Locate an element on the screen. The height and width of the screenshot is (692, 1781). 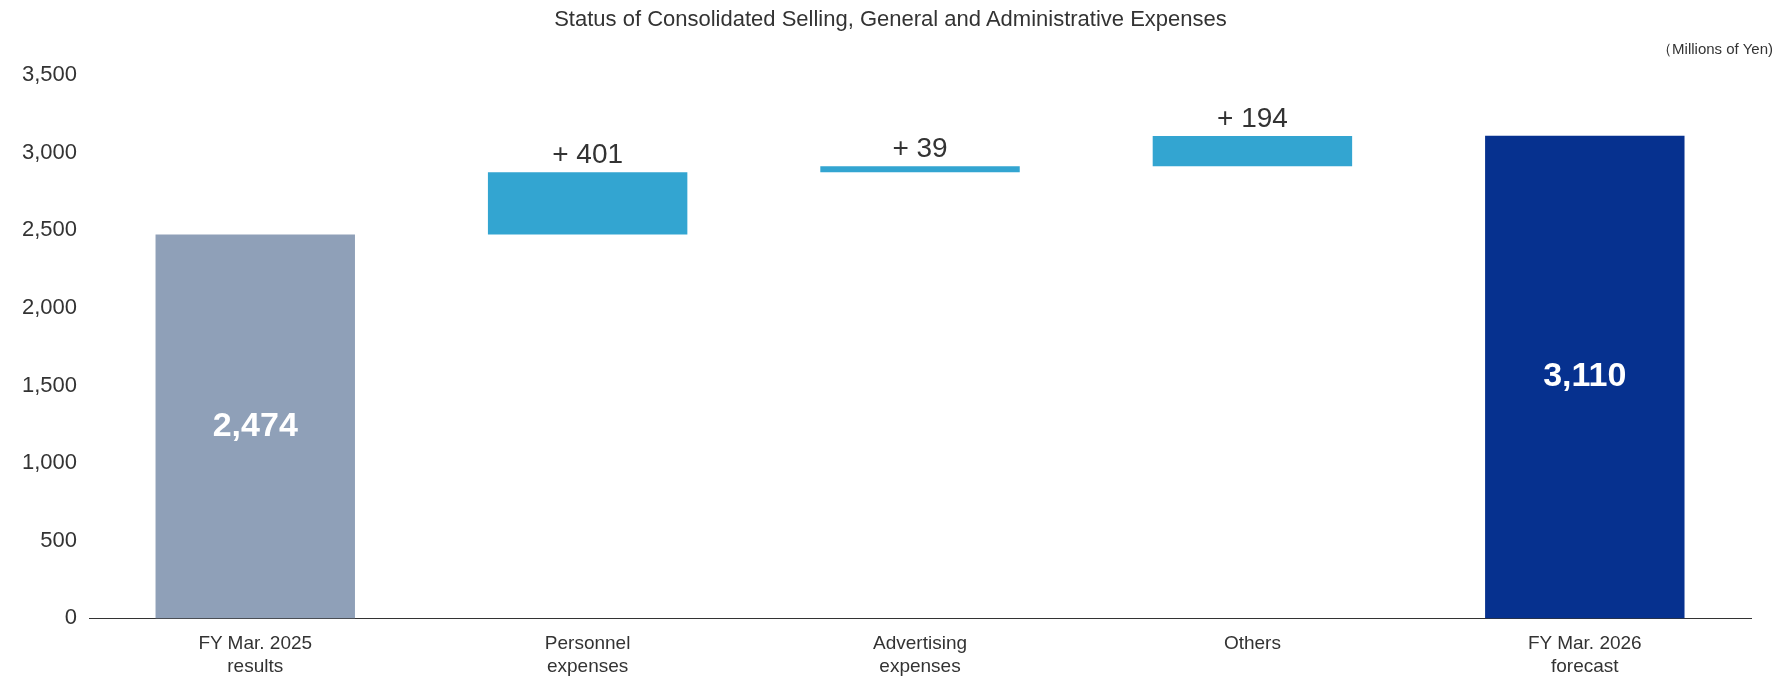
x-tick-label: Personnel expenses is located at coordinates (587, 654).